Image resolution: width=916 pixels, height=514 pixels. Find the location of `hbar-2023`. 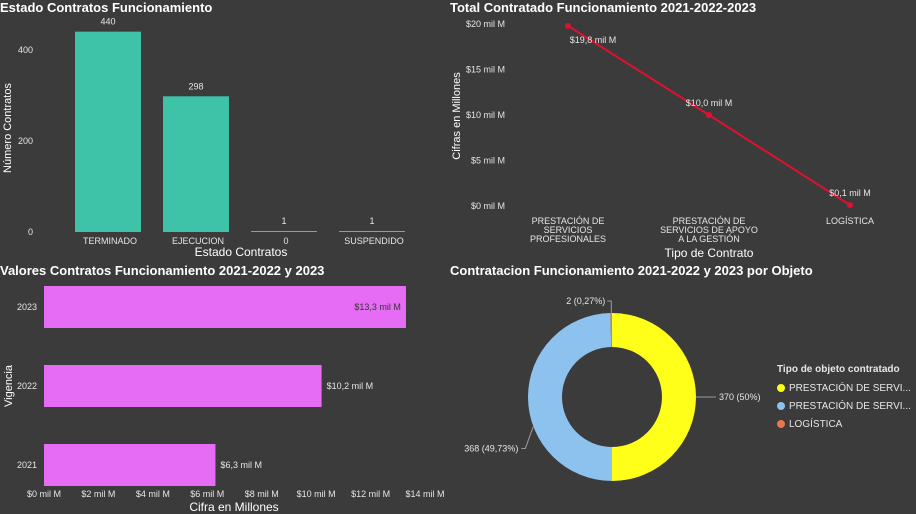

hbar-2023 is located at coordinates (225, 307).